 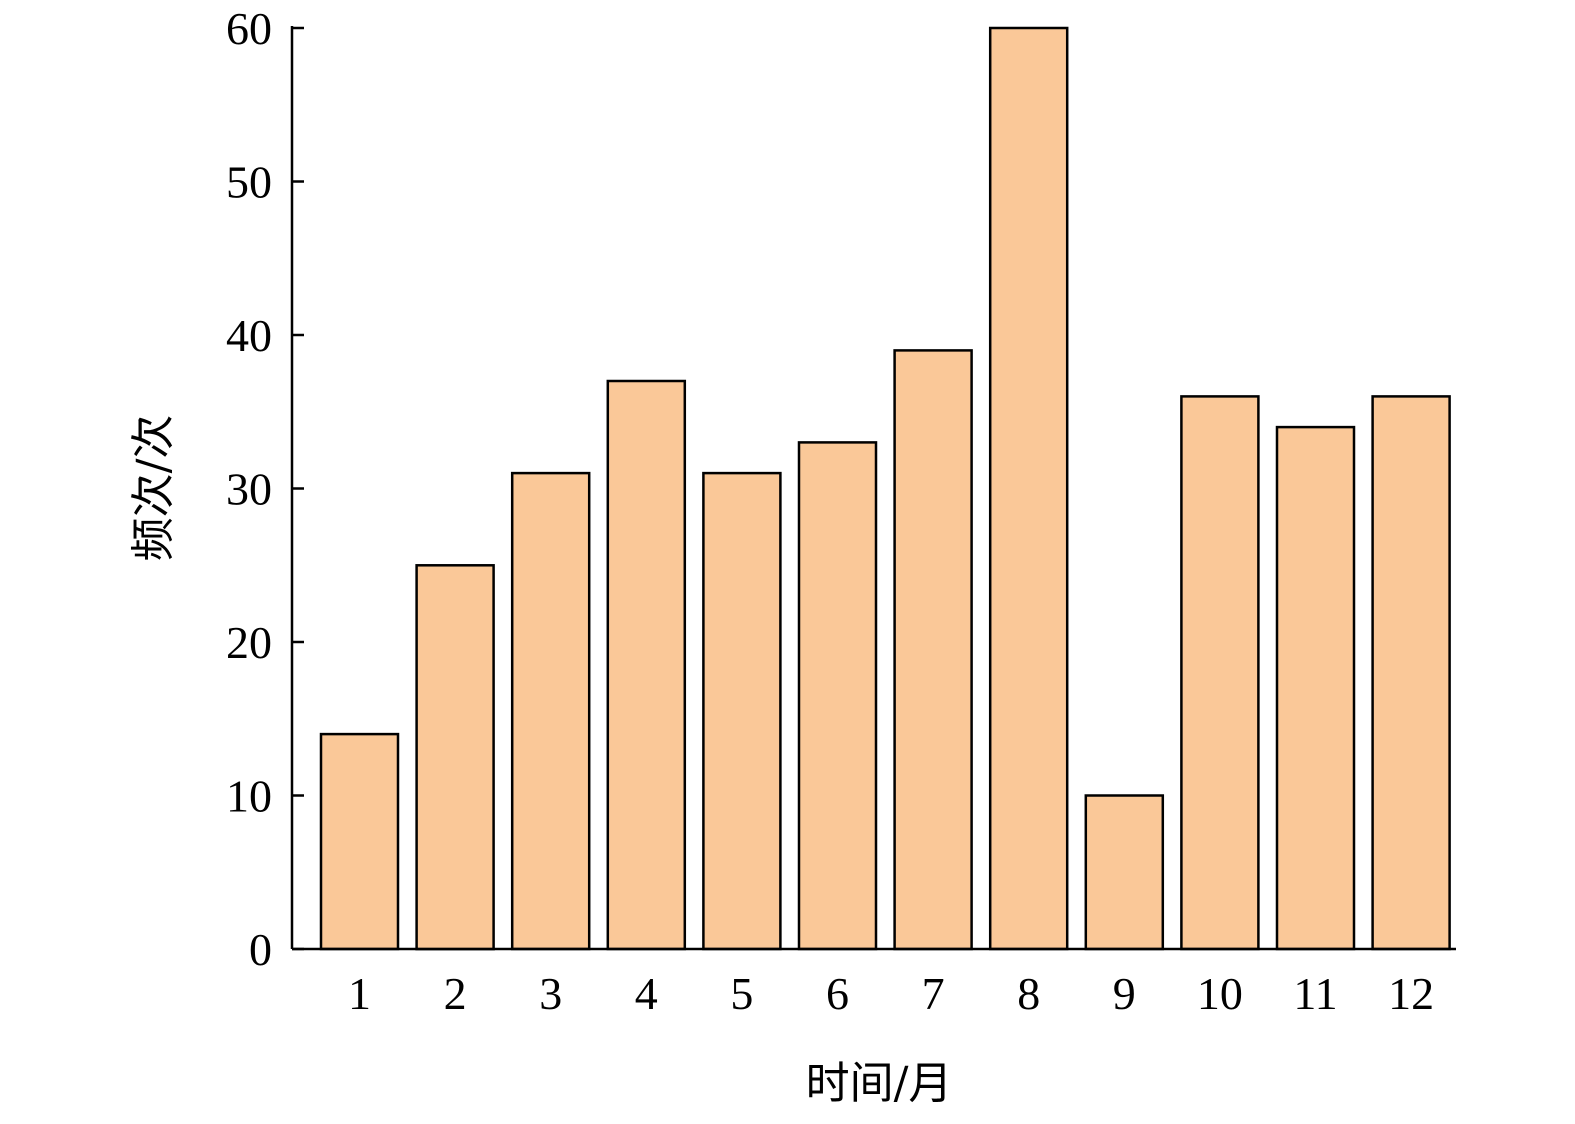 I want to click on x-tick-label: 11, so click(x=1315, y=993).